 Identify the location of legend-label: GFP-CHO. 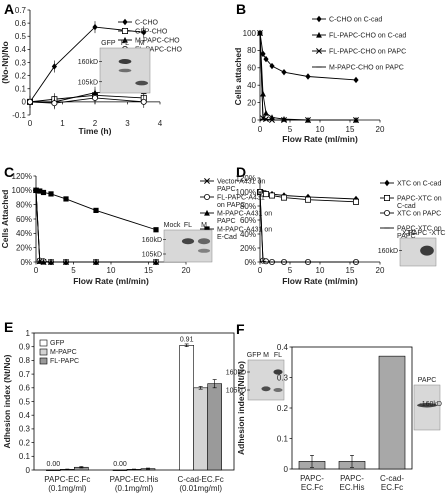
(151, 32).